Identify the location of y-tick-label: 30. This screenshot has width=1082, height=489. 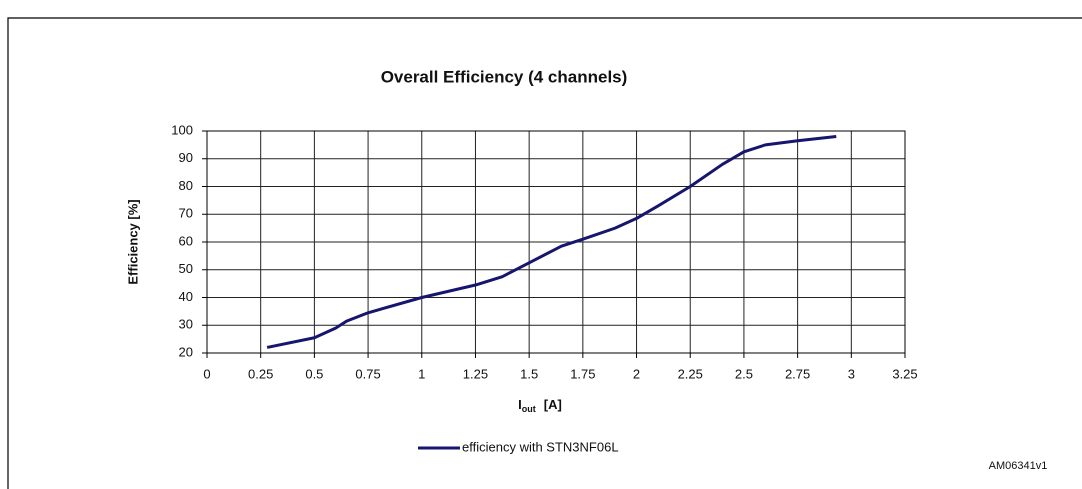
(186, 324).